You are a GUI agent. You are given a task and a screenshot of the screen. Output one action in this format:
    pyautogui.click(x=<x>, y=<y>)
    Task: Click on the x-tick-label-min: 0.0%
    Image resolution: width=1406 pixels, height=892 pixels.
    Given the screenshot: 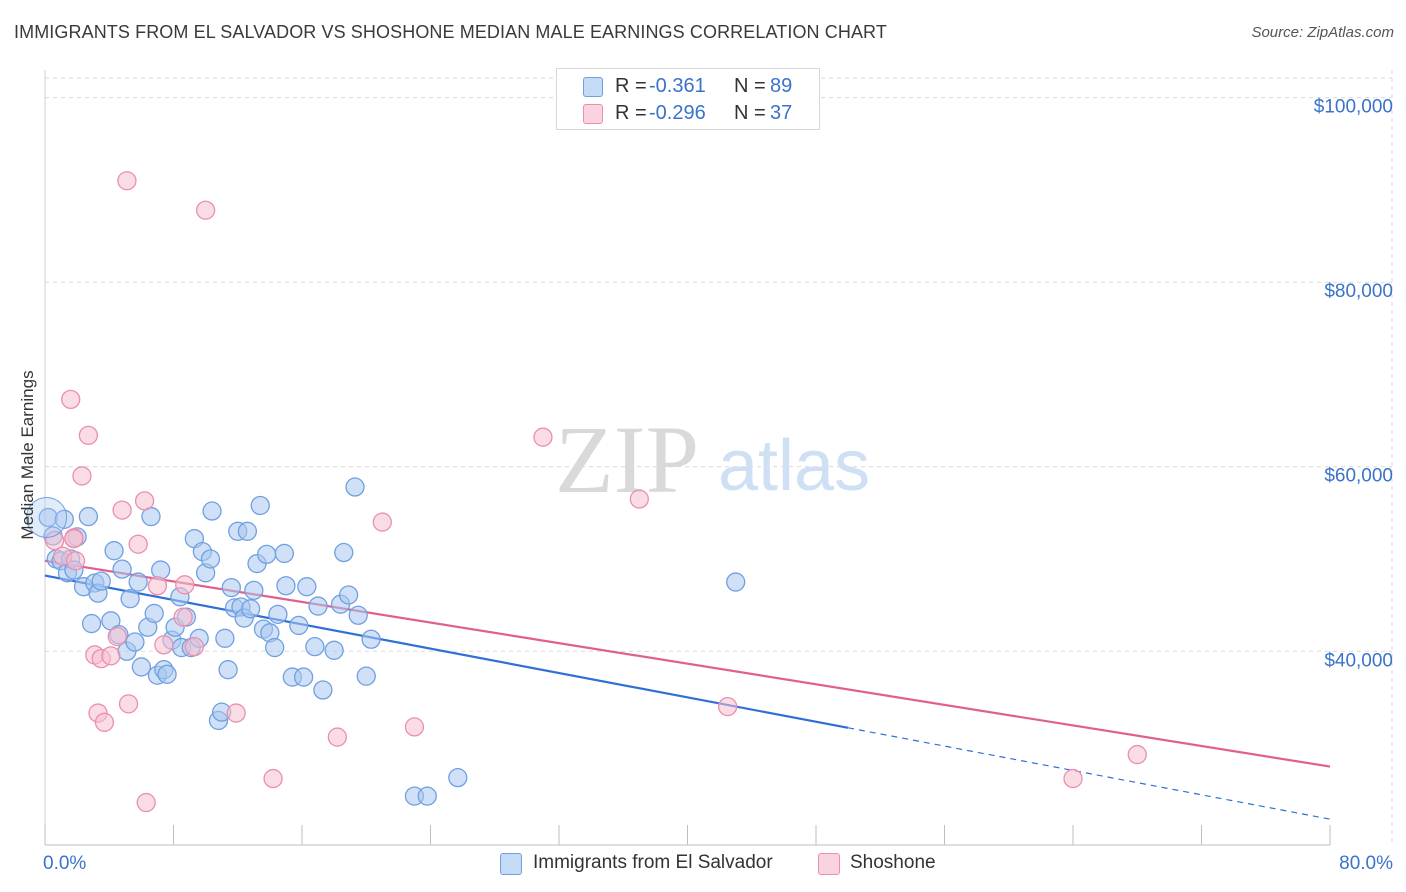 What is the action you would take?
    pyautogui.click(x=64, y=863)
    